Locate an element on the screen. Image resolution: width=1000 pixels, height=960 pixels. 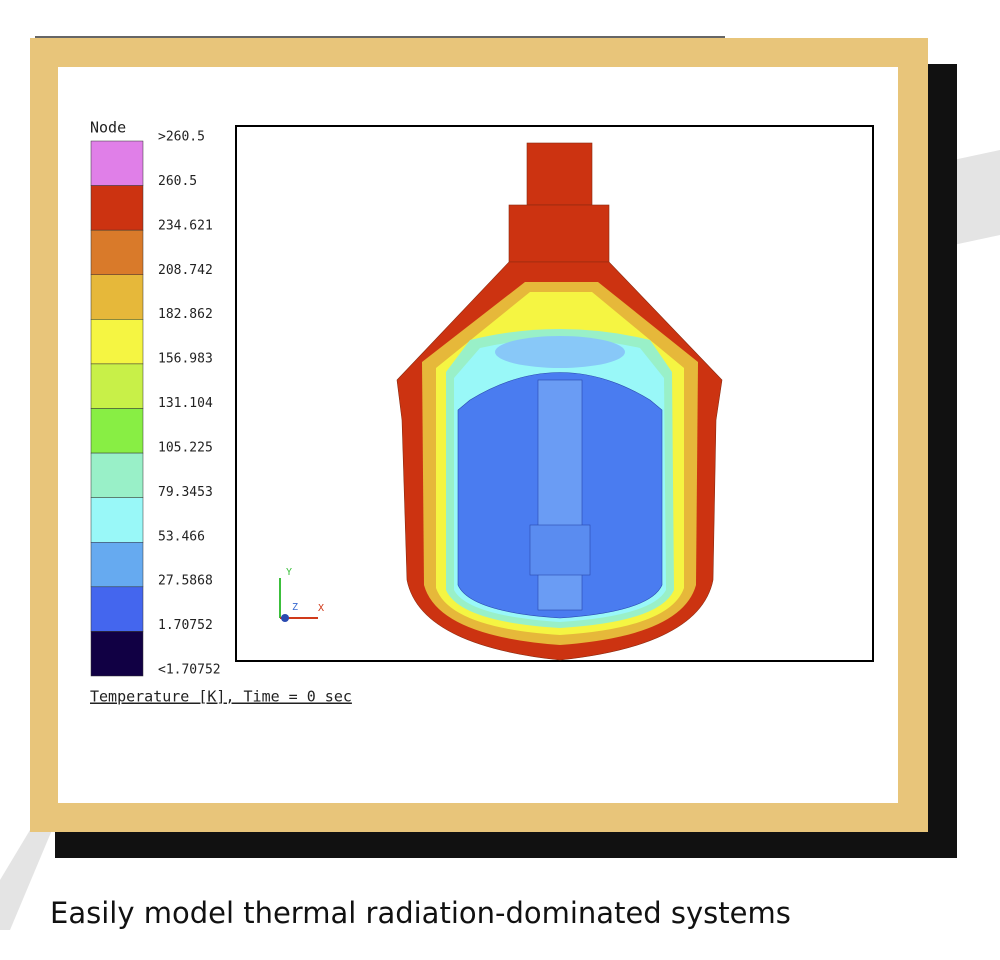
legend-label: 1.70752 is located at coordinates (185, 625).